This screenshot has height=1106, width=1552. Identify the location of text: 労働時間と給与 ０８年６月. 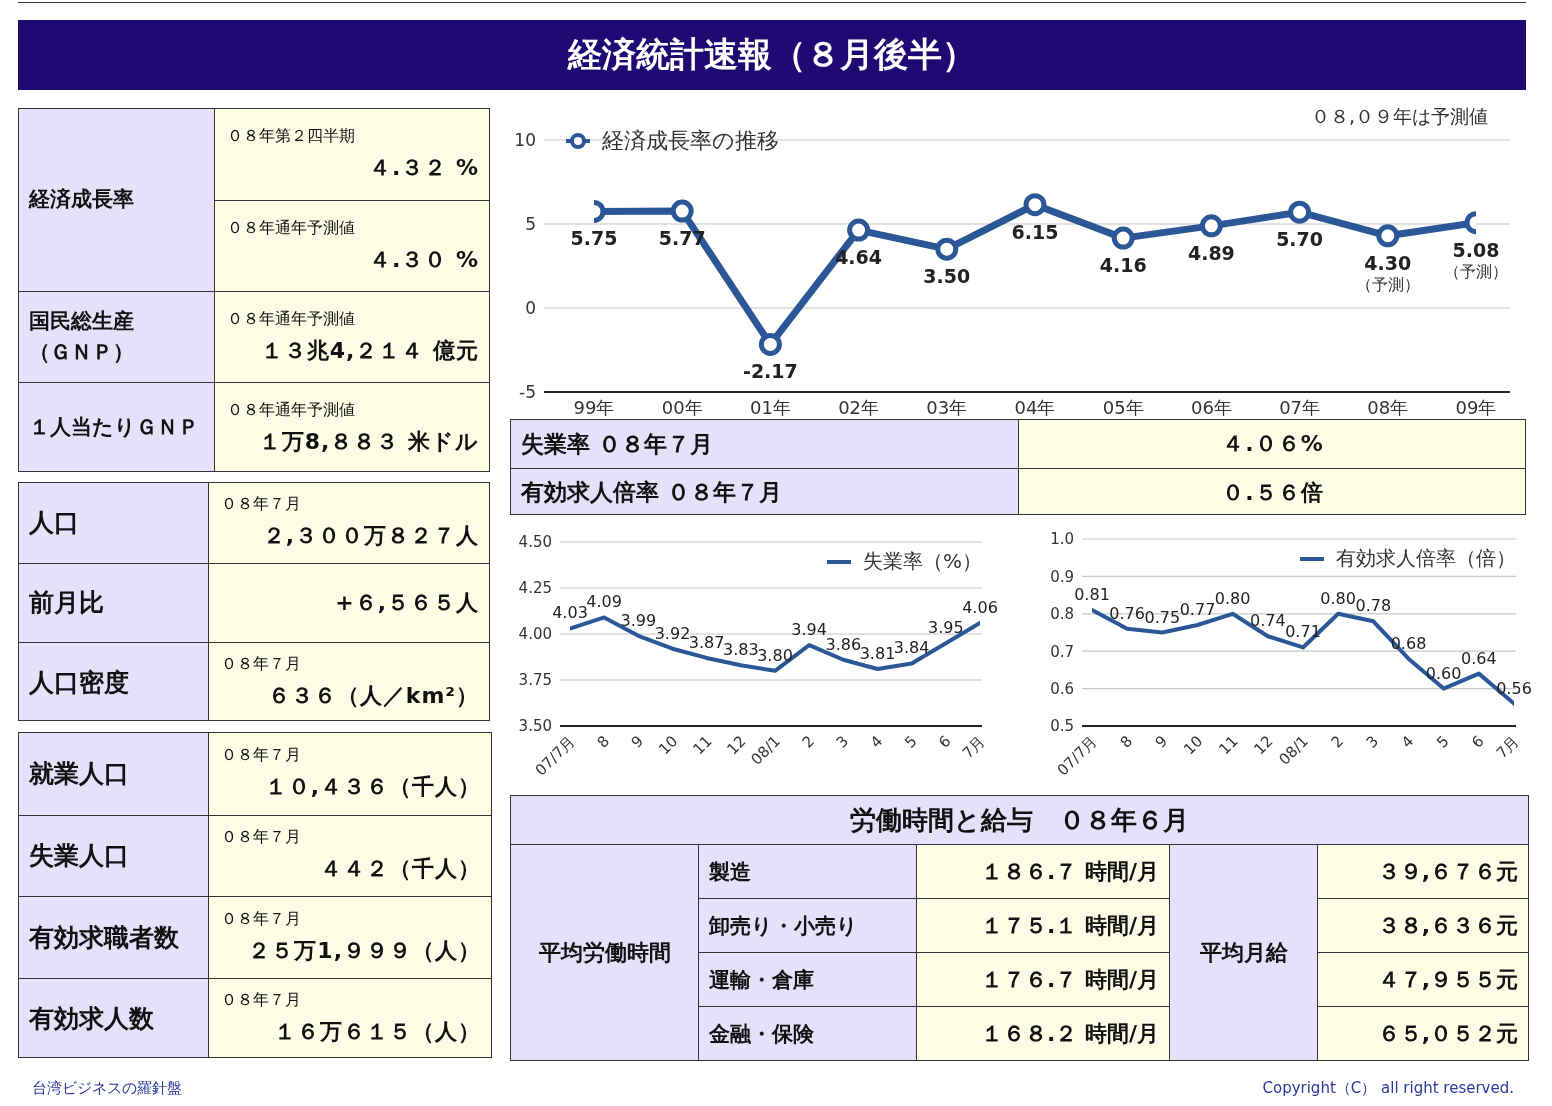
(1019, 820).